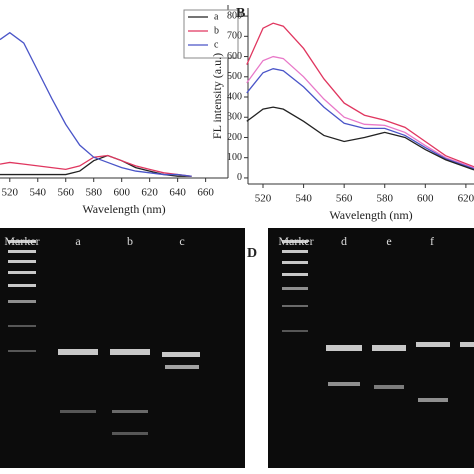 The width and height of the screenshot is (474, 474). Describe the element at coordinates (234, 56) in the screenshot. I see `y-tick-label: 600` at that location.